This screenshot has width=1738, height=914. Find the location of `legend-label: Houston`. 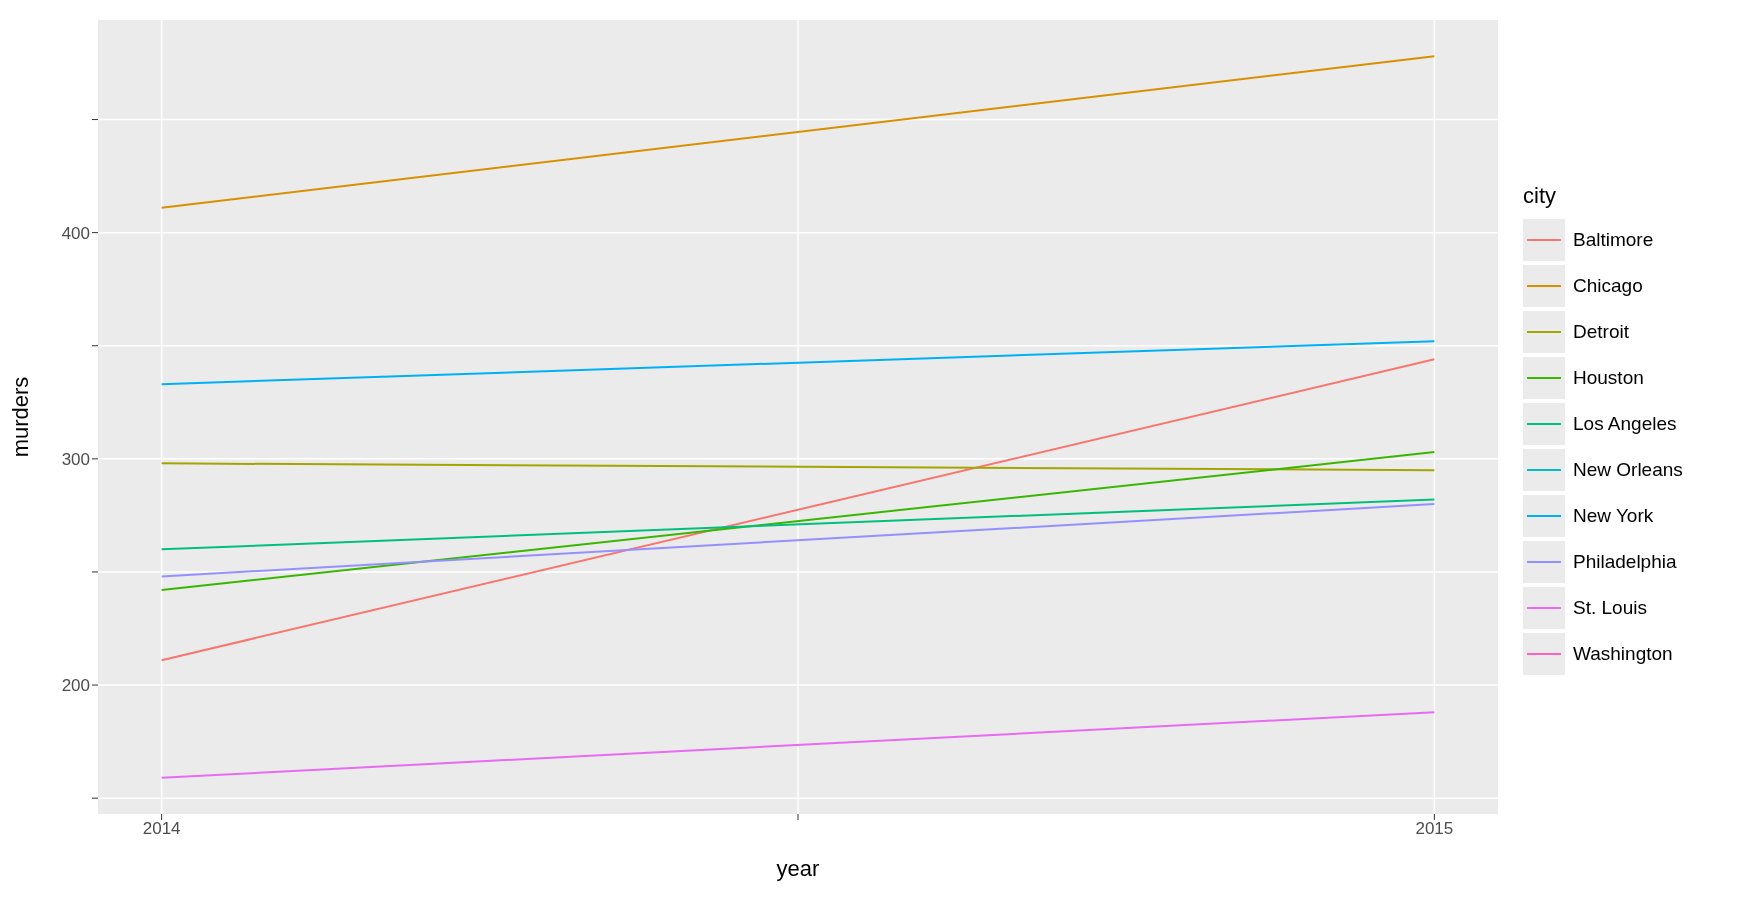

legend-label: Houston is located at coordinates (1608, 378).